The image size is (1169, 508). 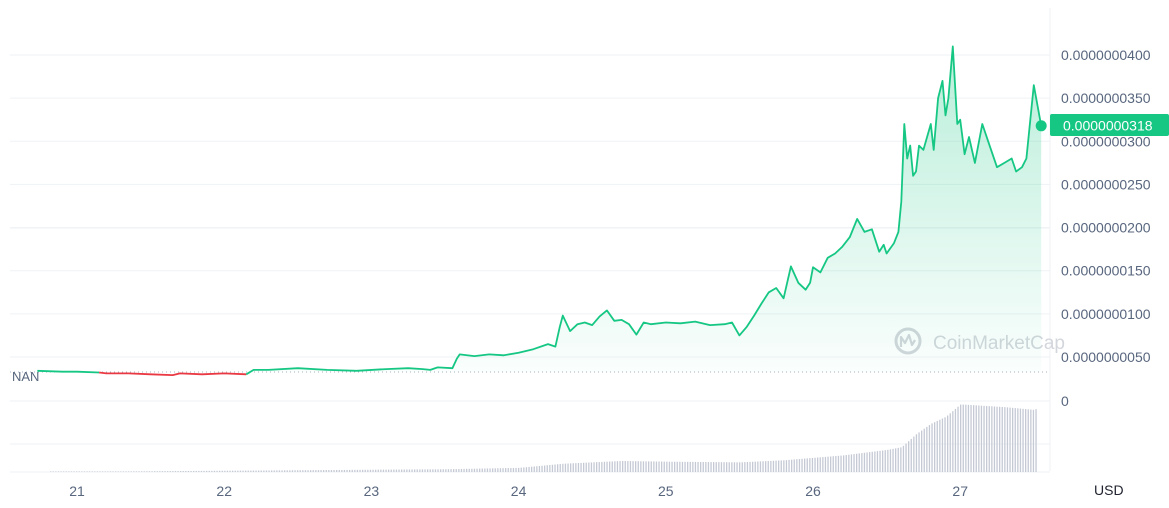 I want to click on current-price-dot, so click(x=1041, y=126).